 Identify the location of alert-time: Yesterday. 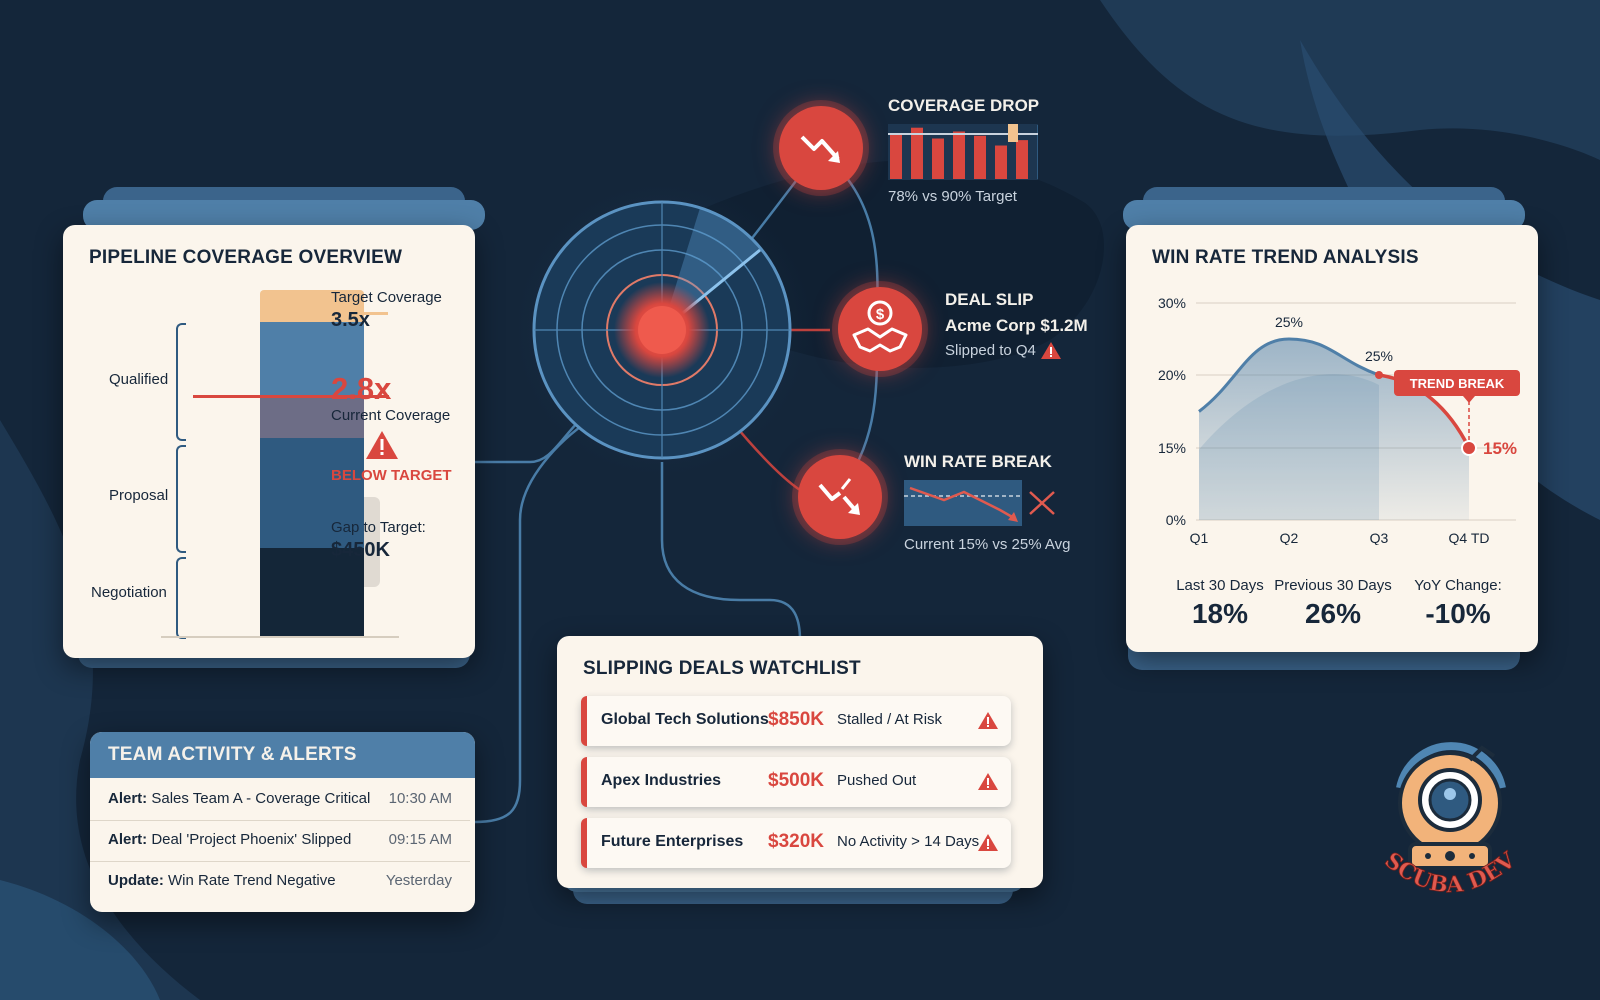
(418, 880).